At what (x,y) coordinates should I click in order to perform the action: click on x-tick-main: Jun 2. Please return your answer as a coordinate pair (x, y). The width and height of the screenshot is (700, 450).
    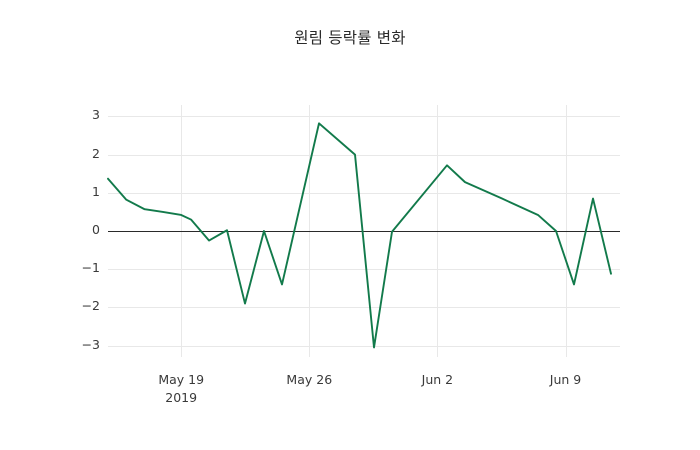
    Looking at the image, I should click on (437, 379).